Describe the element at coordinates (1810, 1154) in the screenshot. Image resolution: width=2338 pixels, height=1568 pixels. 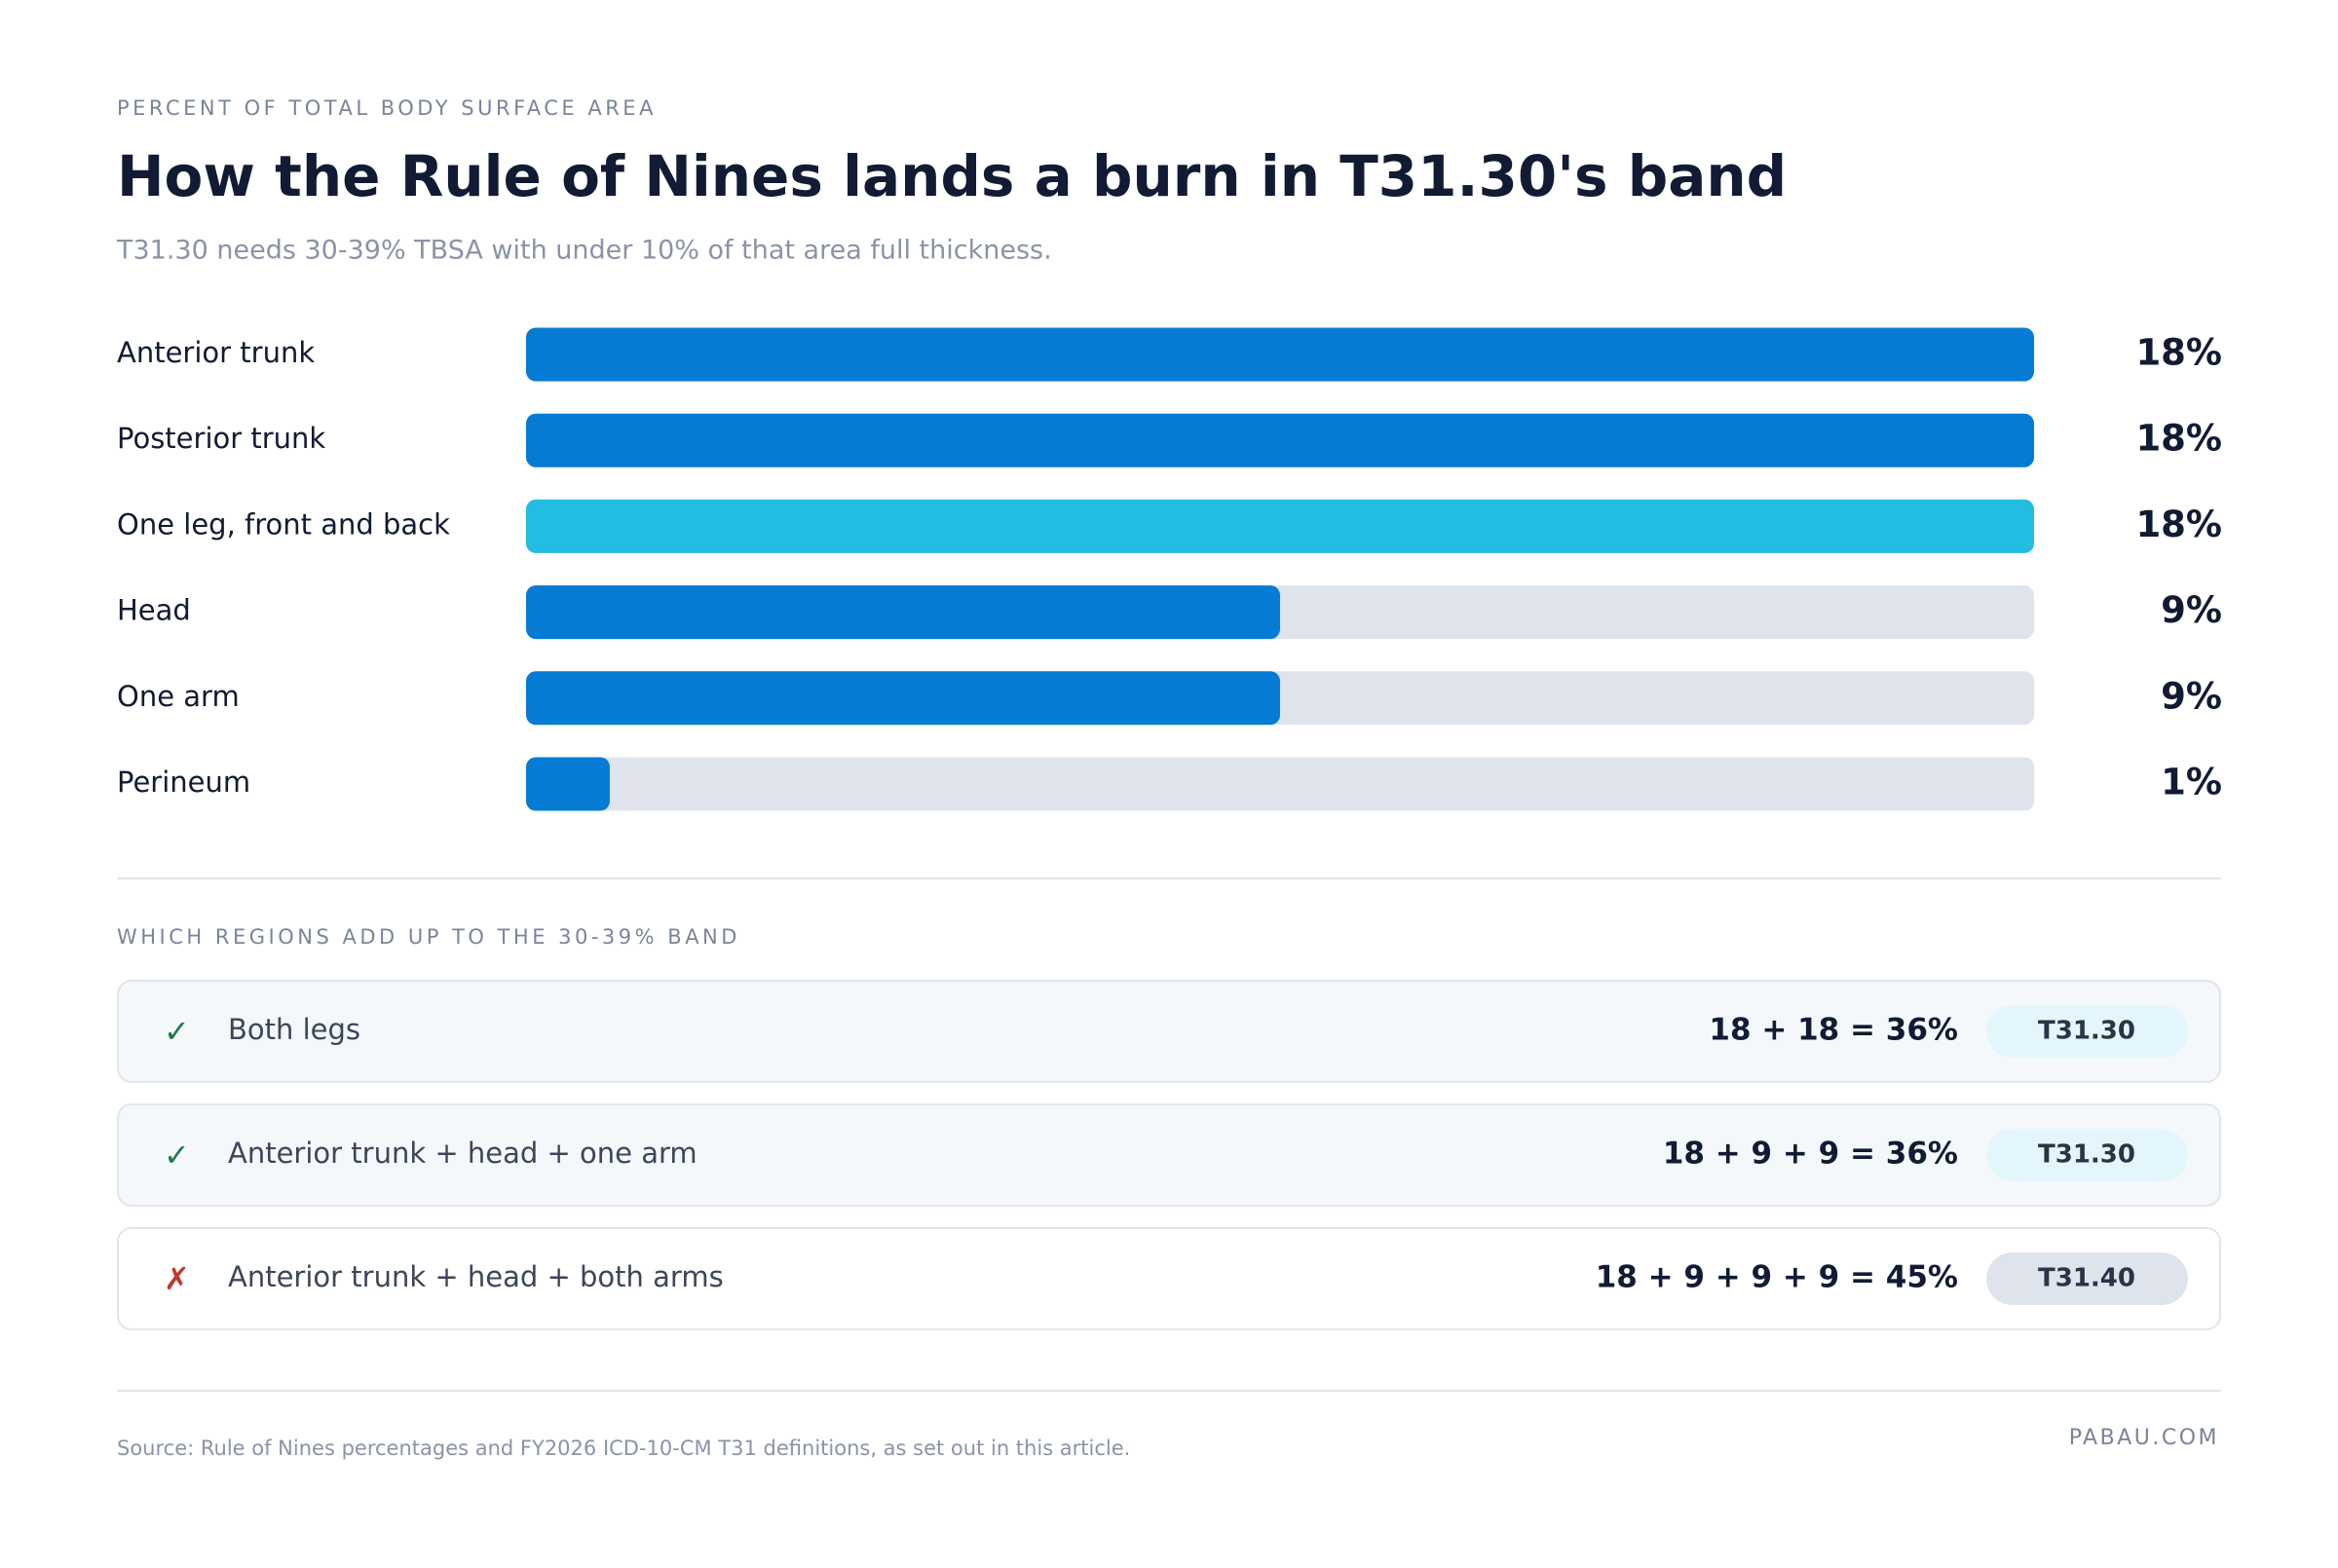
I see `sum: 18 + 9 + 9 = 36%` at that location.